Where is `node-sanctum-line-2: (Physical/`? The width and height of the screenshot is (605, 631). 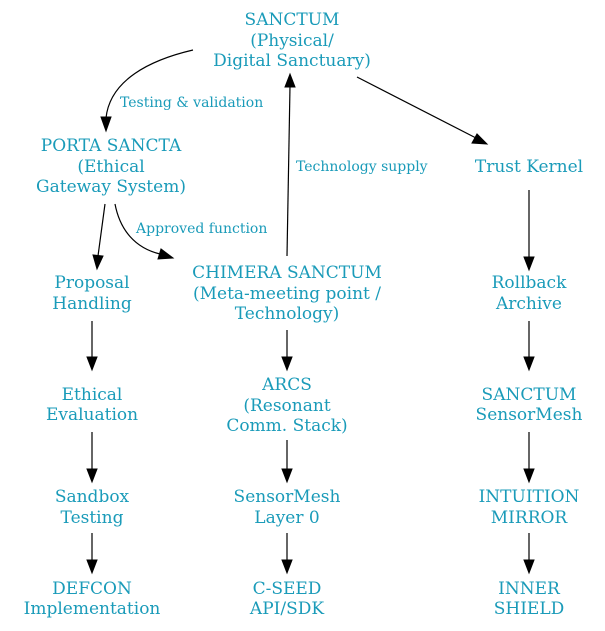
node-sanctum-line-2: (Physical/ is located at coordinates (292, 41).